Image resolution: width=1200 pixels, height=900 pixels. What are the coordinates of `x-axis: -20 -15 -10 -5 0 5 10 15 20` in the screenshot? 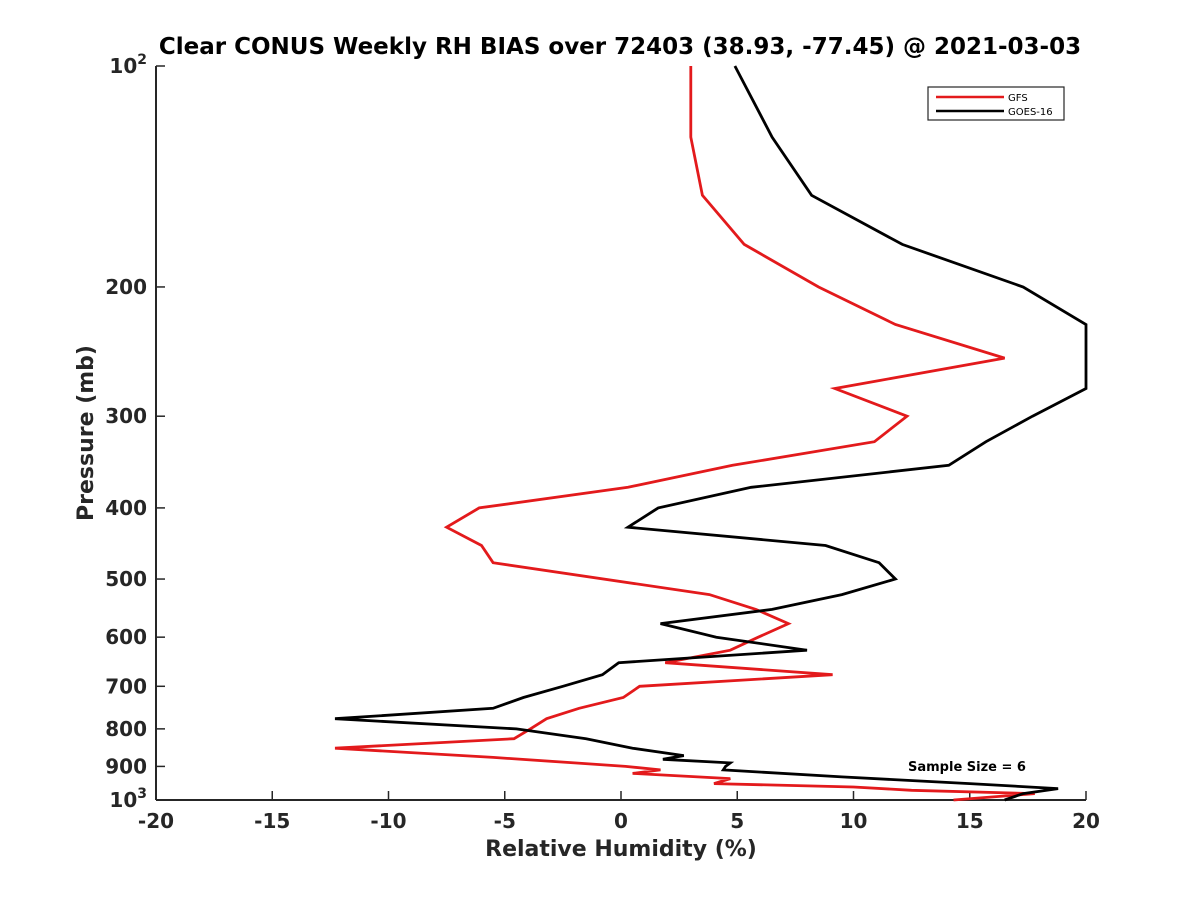 It's located at (619, 812).